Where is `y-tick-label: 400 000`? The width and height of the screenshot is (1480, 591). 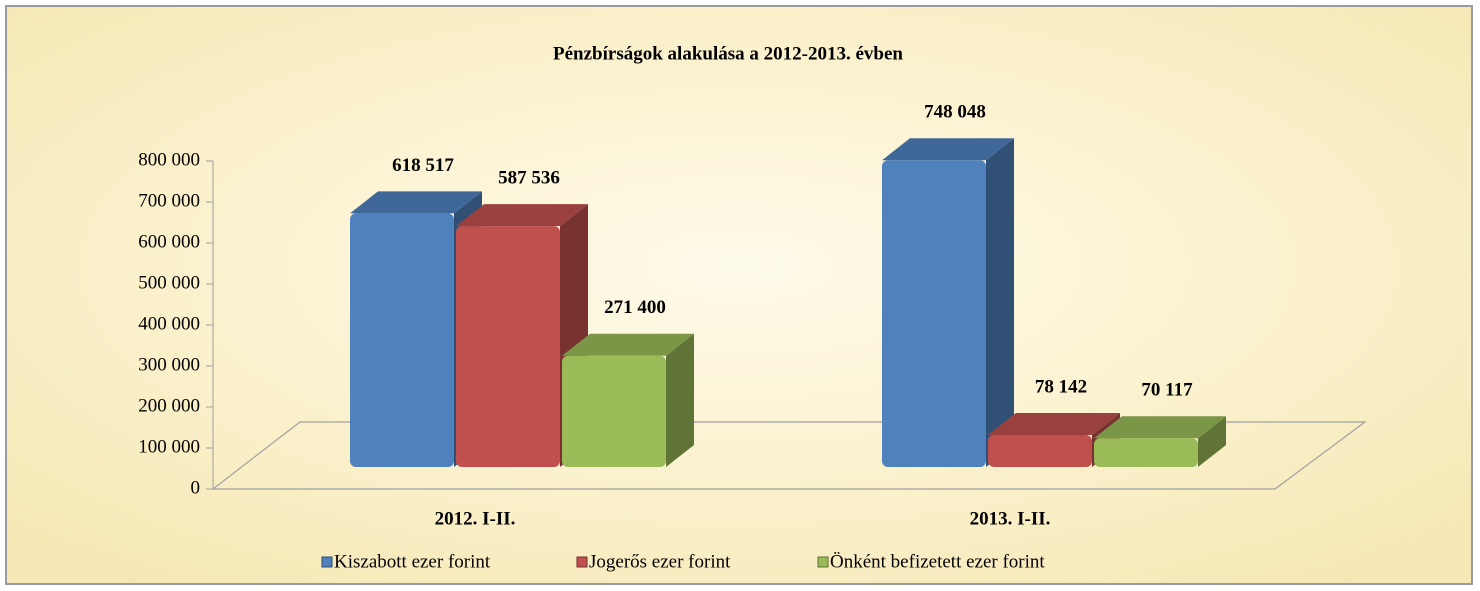 y-tick-label: 400 000 is located at coordinates (169, 323).